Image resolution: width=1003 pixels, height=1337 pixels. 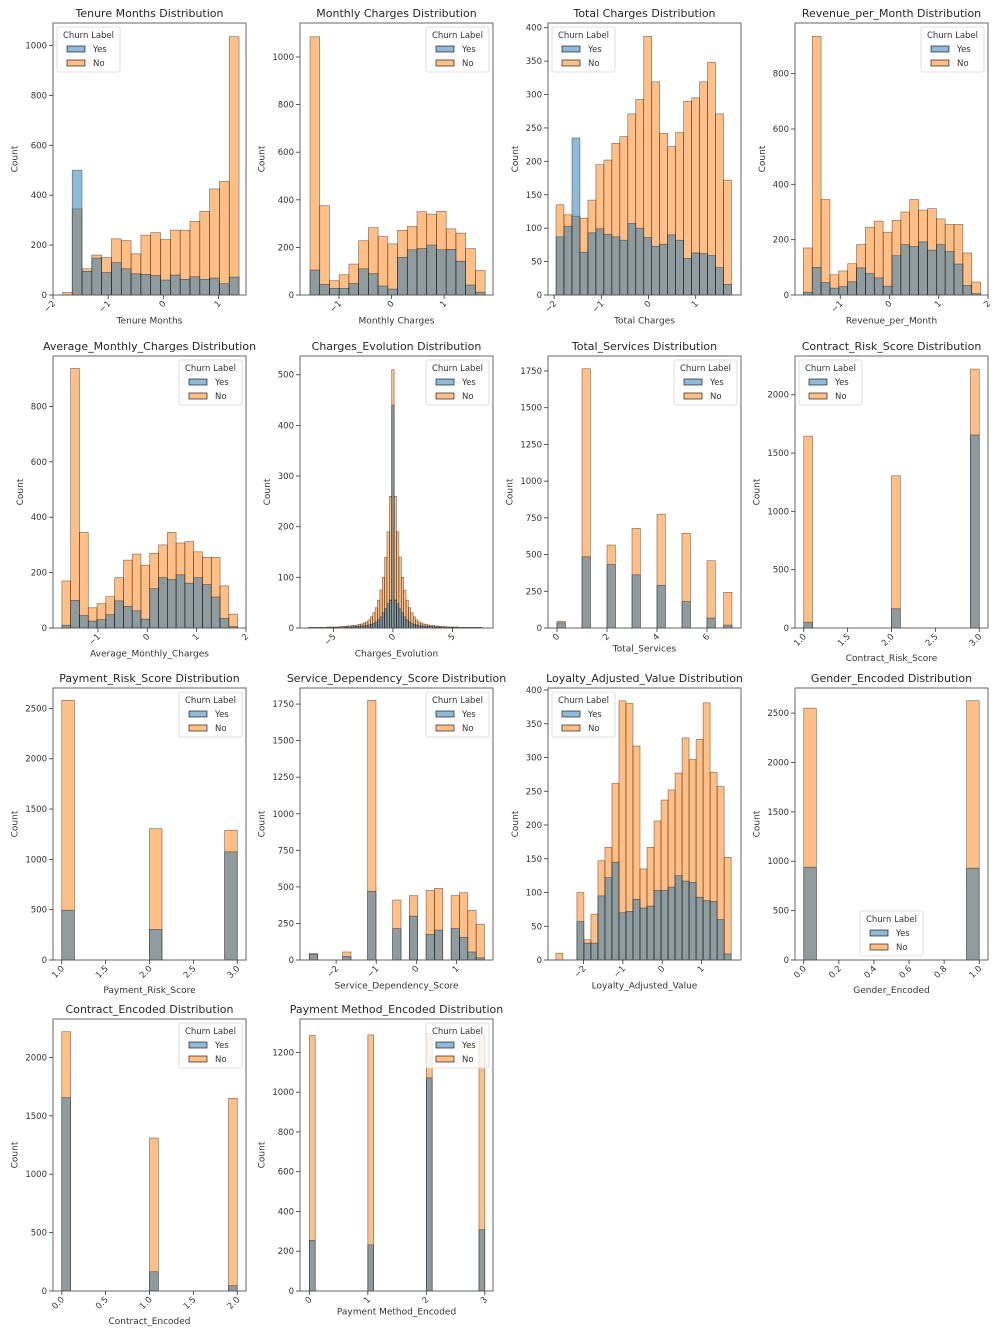 I want to click on x-axis-label: Contract_Encoded, so click(x=149, y=1322).